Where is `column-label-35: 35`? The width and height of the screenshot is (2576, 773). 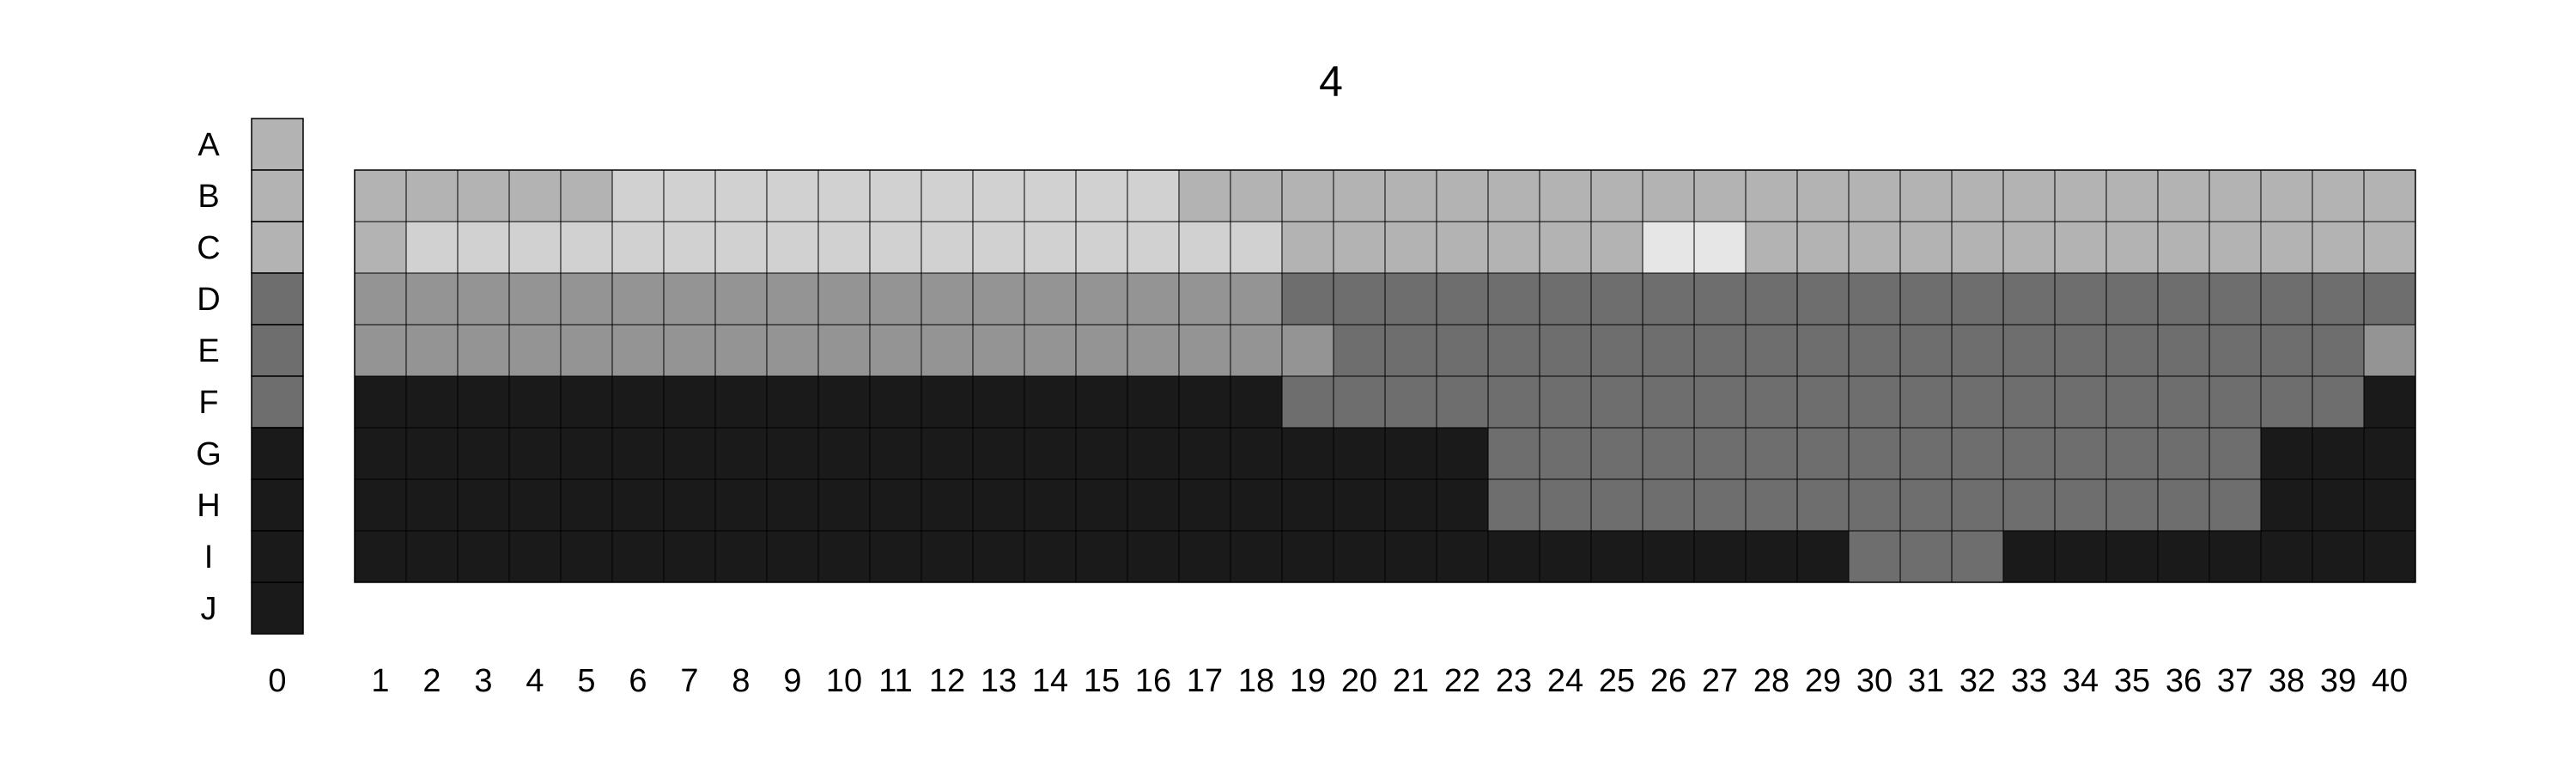
column-label-35: 35 is located at coordinates (2132, 681).